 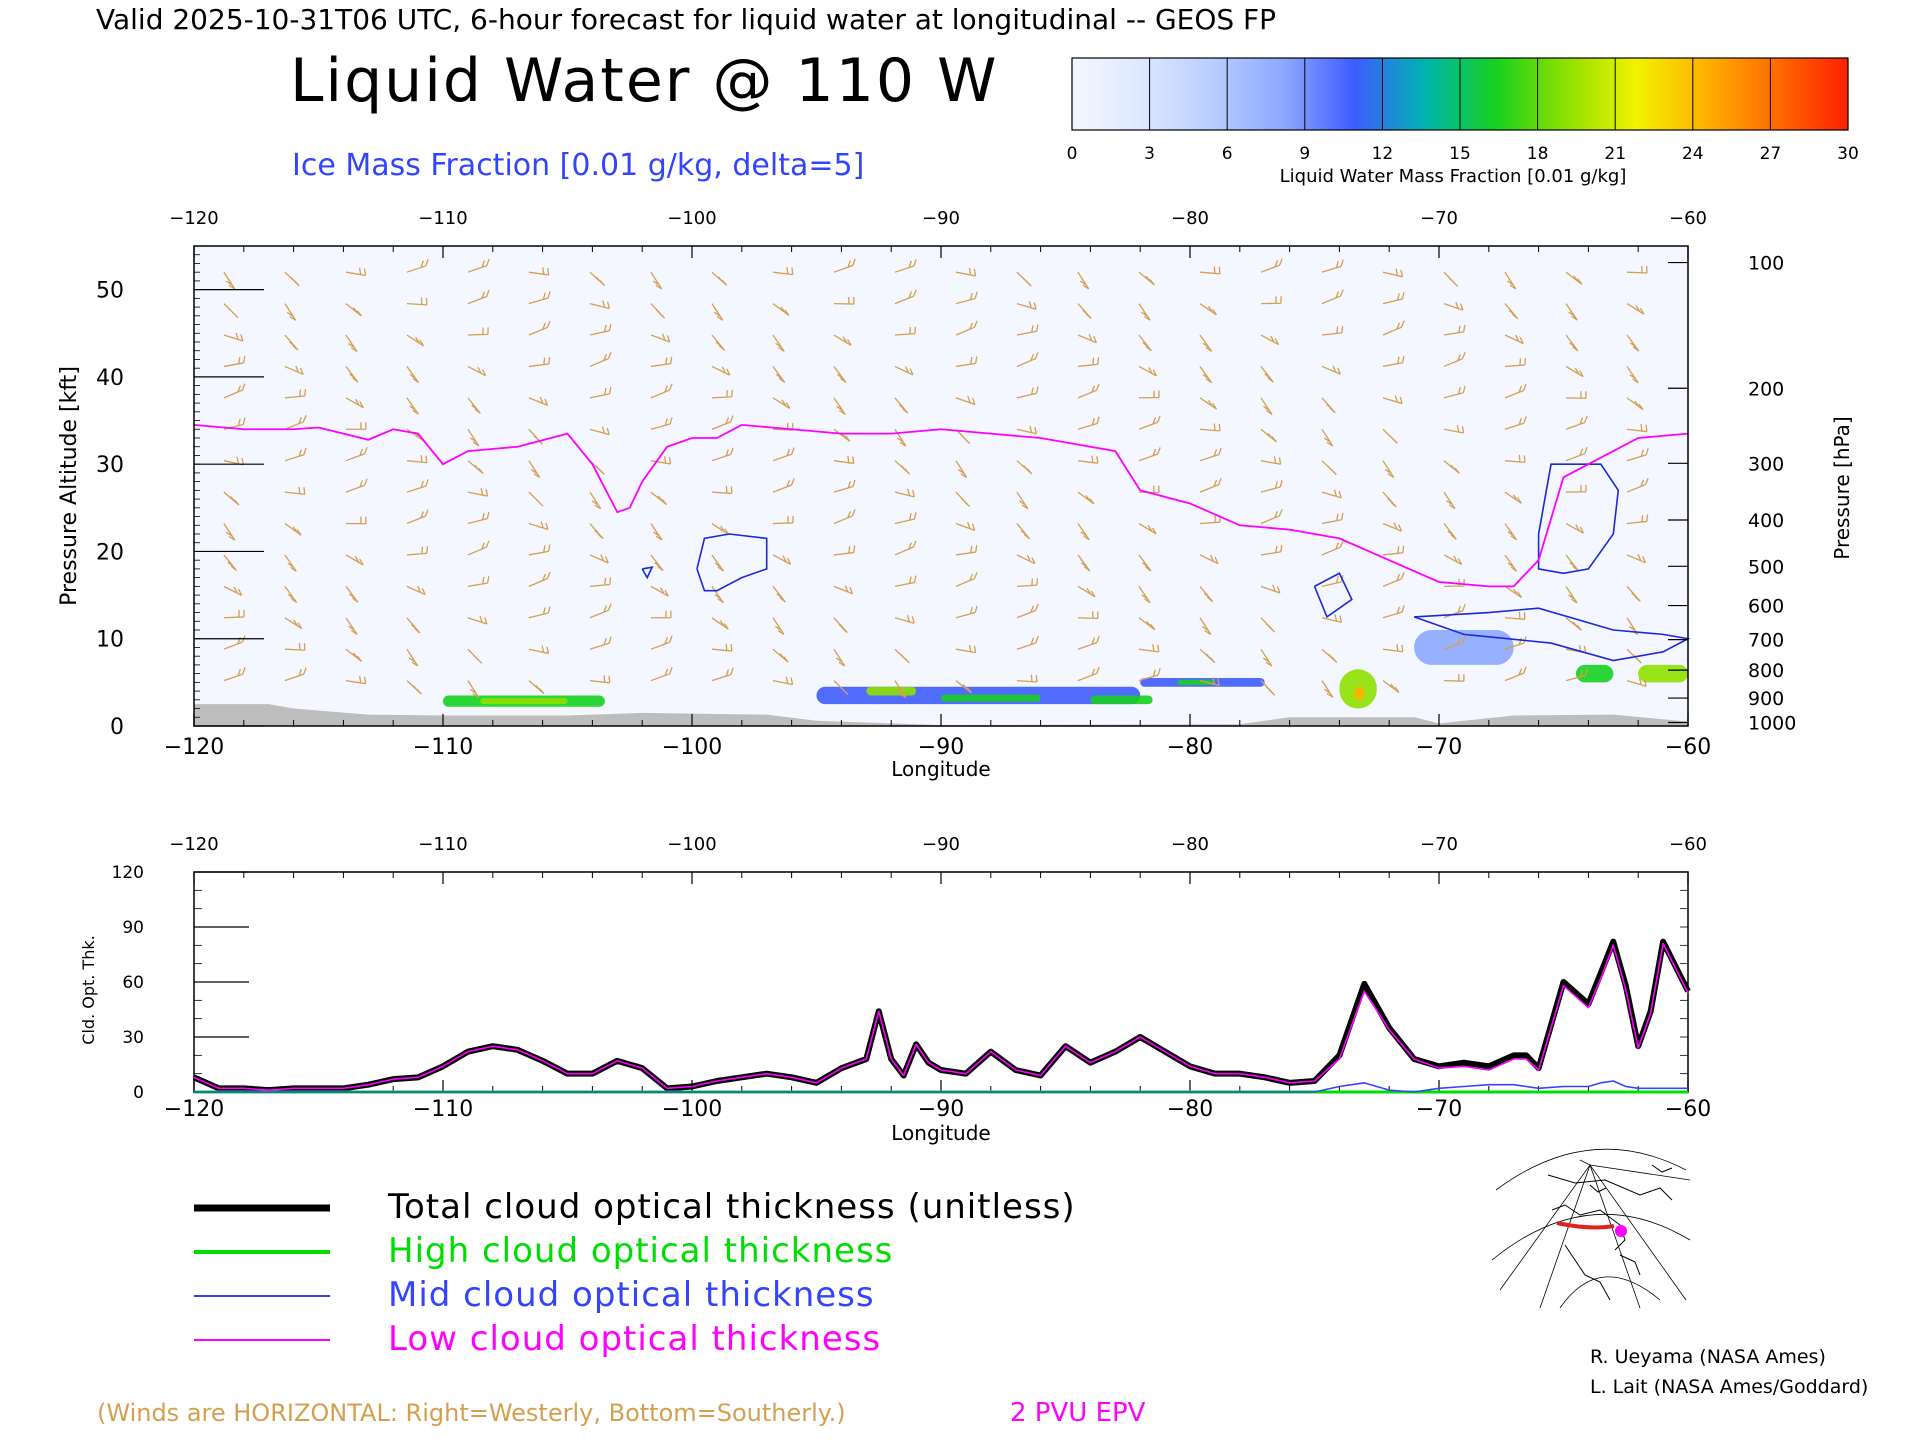 I want to click on pressure-tick-label: 1000, so click(x=1772, y=724).